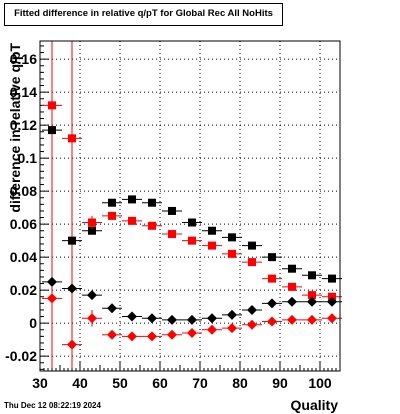  What do you see at coordinates (240, 383) in the screenshot?
I see `x-tick-label: 80` at bounding box center [240, 383].